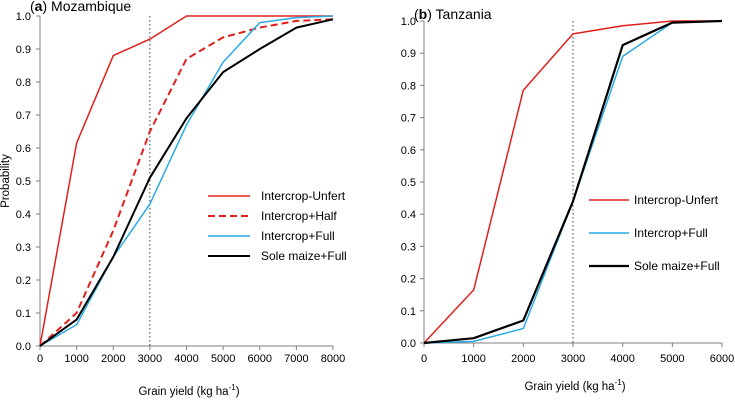 Image resolution: width=735 pixels, height=400 pixels. What do you see at coordinates (39, 7) in the screenshot?
I see `panel-letter: a` at bounding box center [39, 7].